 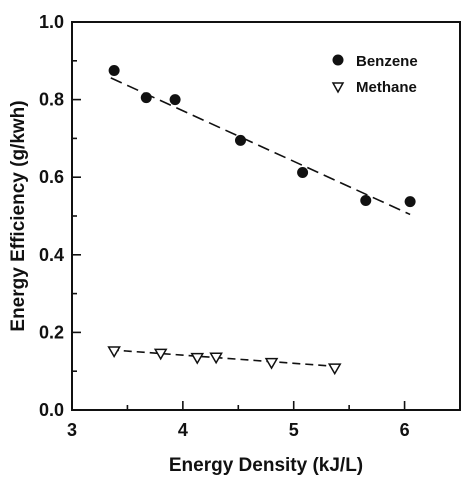 I want to click on x-tick-label: 4, so click(x=183, y=430).